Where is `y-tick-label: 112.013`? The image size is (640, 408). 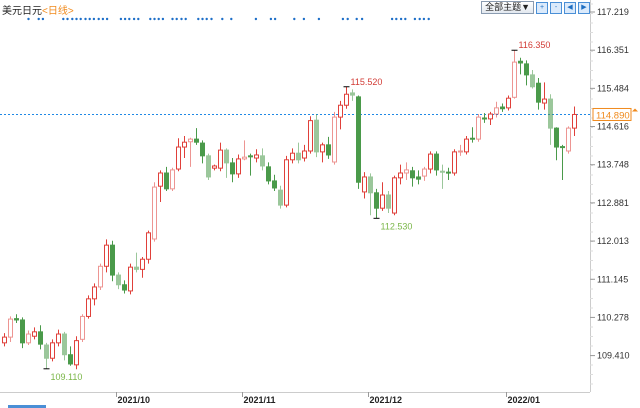
y-tick-label: 112.013 is located at coordinates (613, 241).